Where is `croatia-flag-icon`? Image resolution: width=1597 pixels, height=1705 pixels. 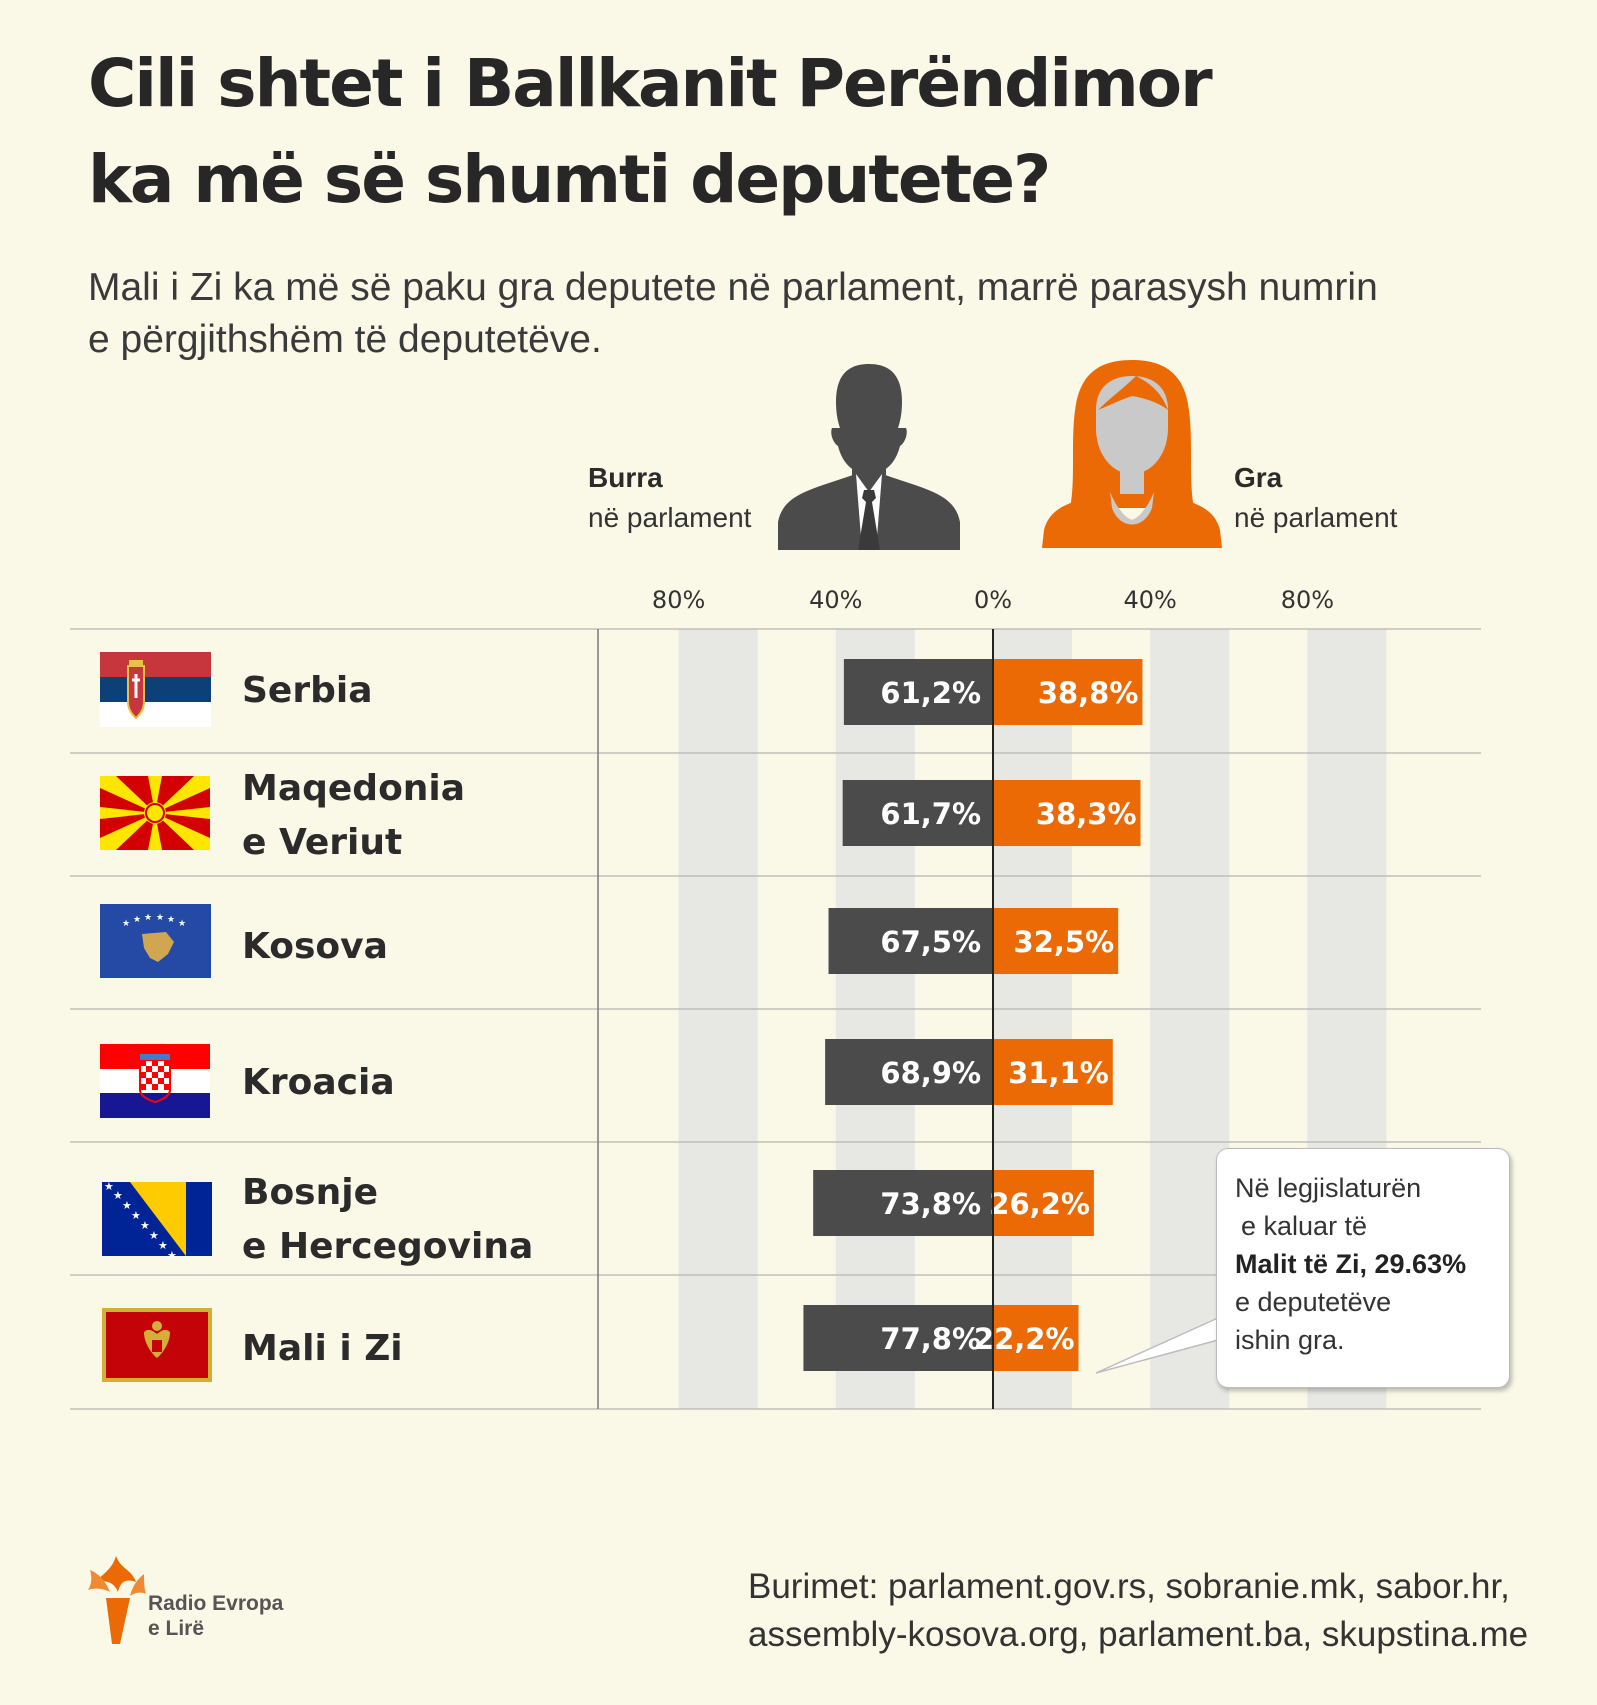 croatia-flag-icon is located at coordinates (155, 1081).